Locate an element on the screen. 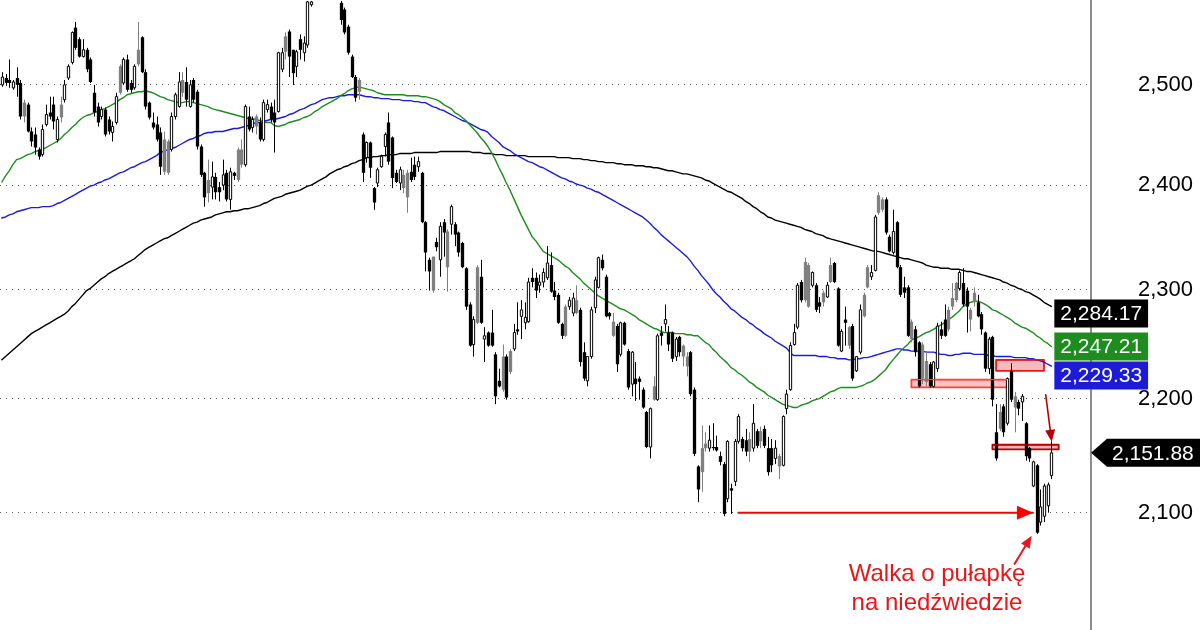 This screenshot has width=1200, height=630. y-tick-label: 2,100 is located at coordinates (1166, 511).